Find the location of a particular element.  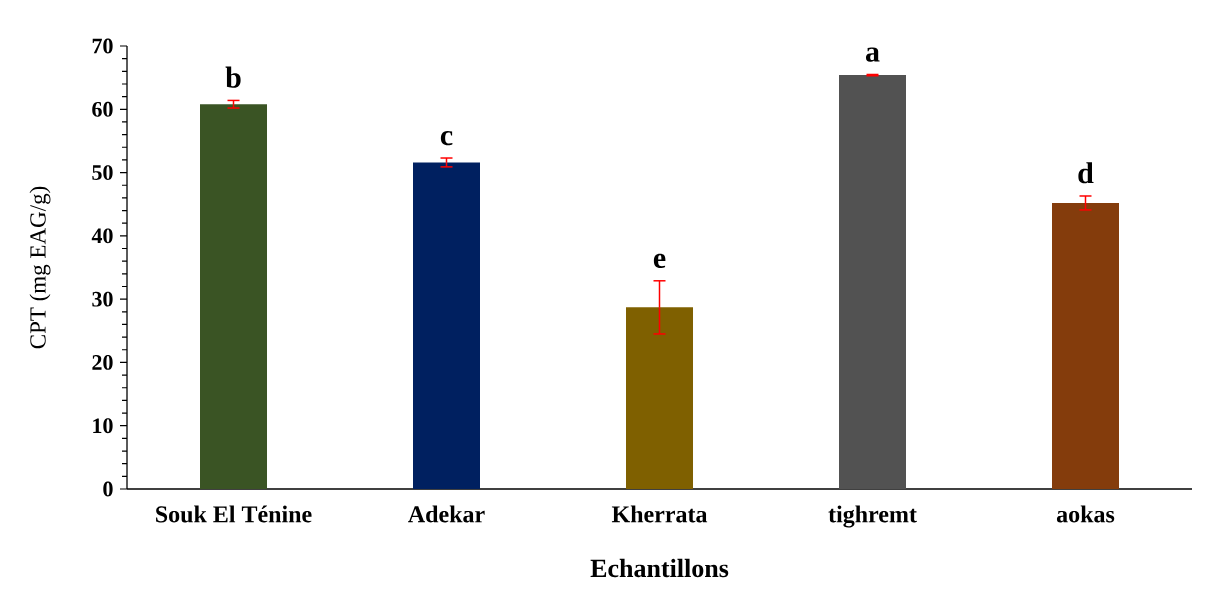

annotation: a is located at coordinates (872, 54).